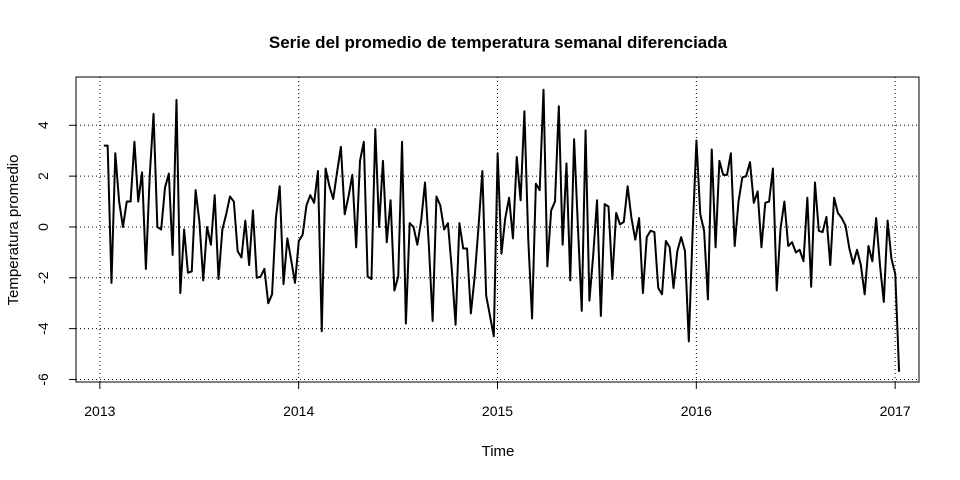 This screenshot has width=960, height=480. Describe the element at coordinates (43, 277) in the screenshot. I see `y-tick-label: -2` at that location.